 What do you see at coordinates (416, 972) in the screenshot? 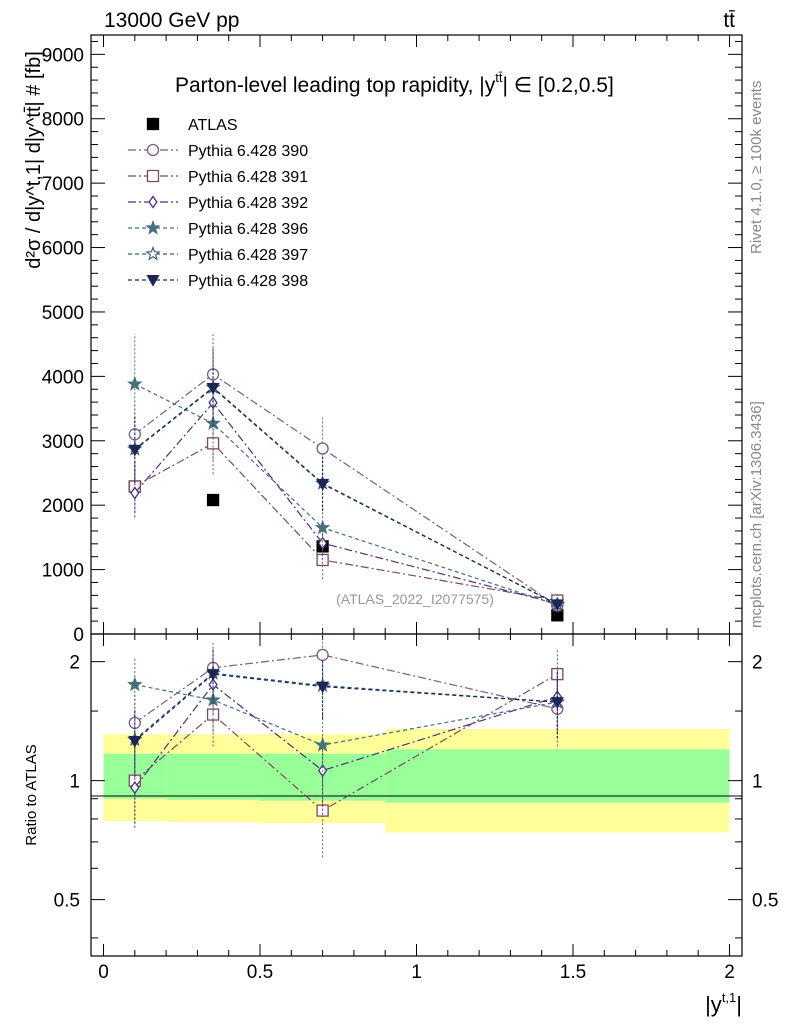
I see `x-tick-label: 1` at bounding box center [416, 972].